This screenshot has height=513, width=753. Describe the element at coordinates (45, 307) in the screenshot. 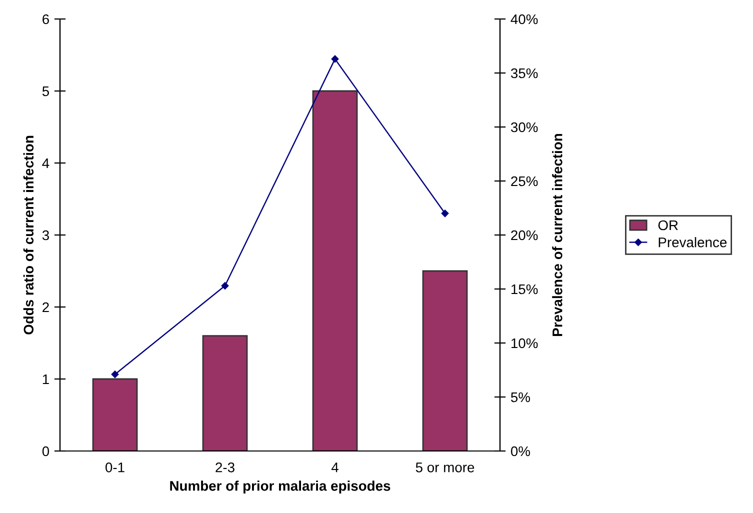

I see `y-tick-label: 2` at that location.